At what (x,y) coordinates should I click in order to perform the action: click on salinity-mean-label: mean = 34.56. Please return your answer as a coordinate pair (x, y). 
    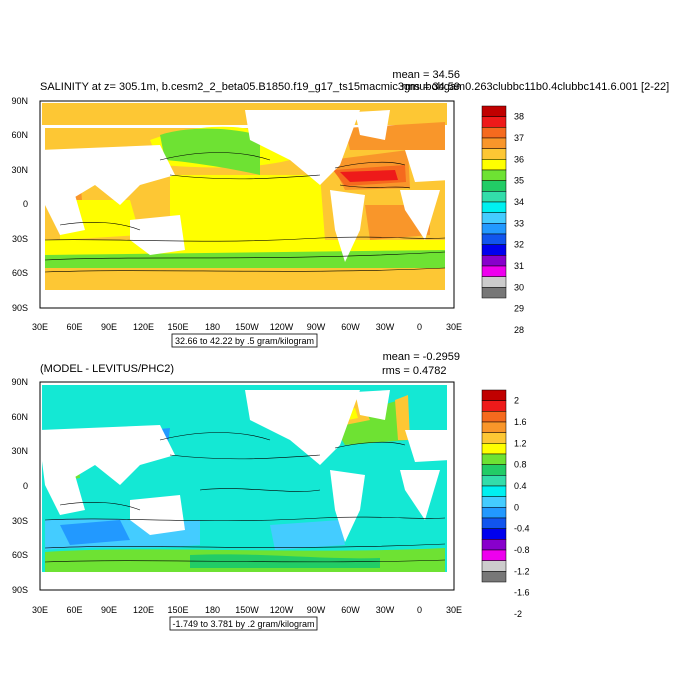
    Looking at the image, I should click on (426, 75).